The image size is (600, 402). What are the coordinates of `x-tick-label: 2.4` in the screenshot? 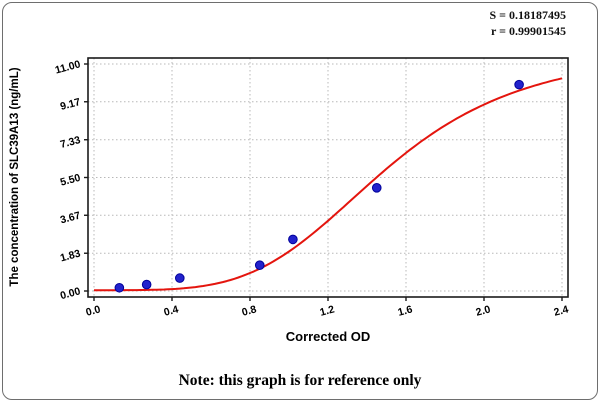 It's located at (561, 310).